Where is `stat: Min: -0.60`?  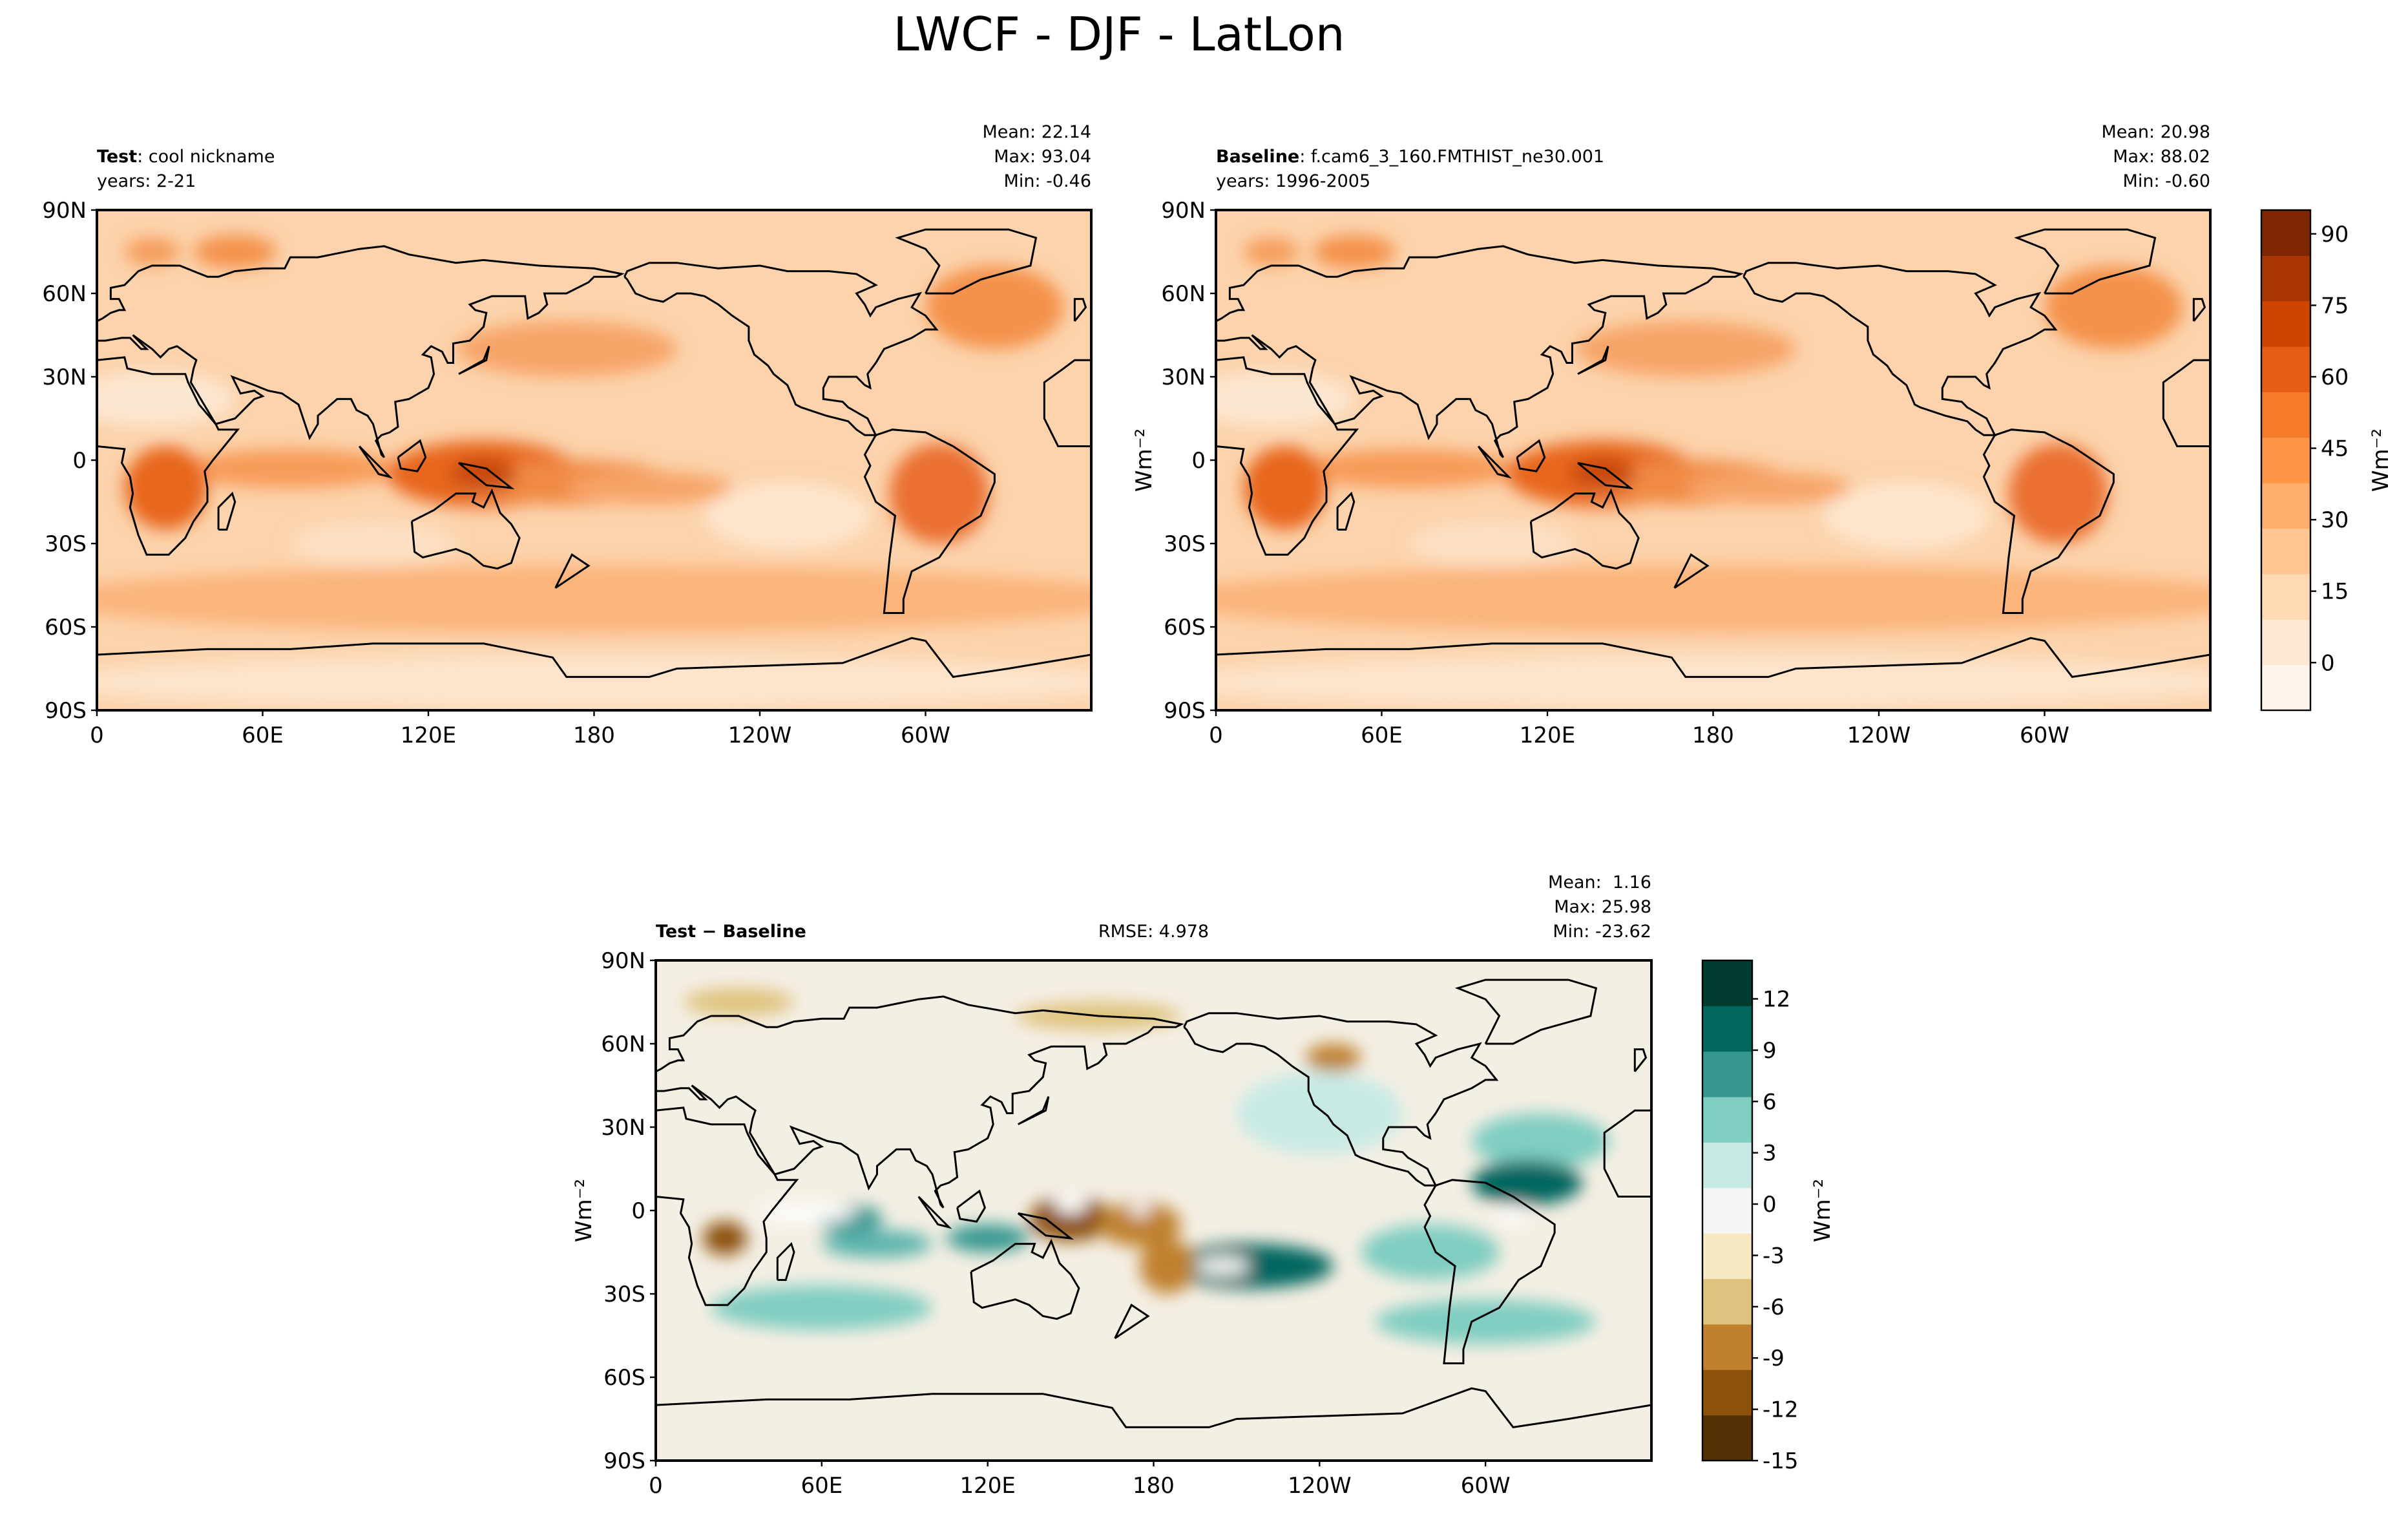
stat: Min: -0.60 is located at coordinates (2166, 181).